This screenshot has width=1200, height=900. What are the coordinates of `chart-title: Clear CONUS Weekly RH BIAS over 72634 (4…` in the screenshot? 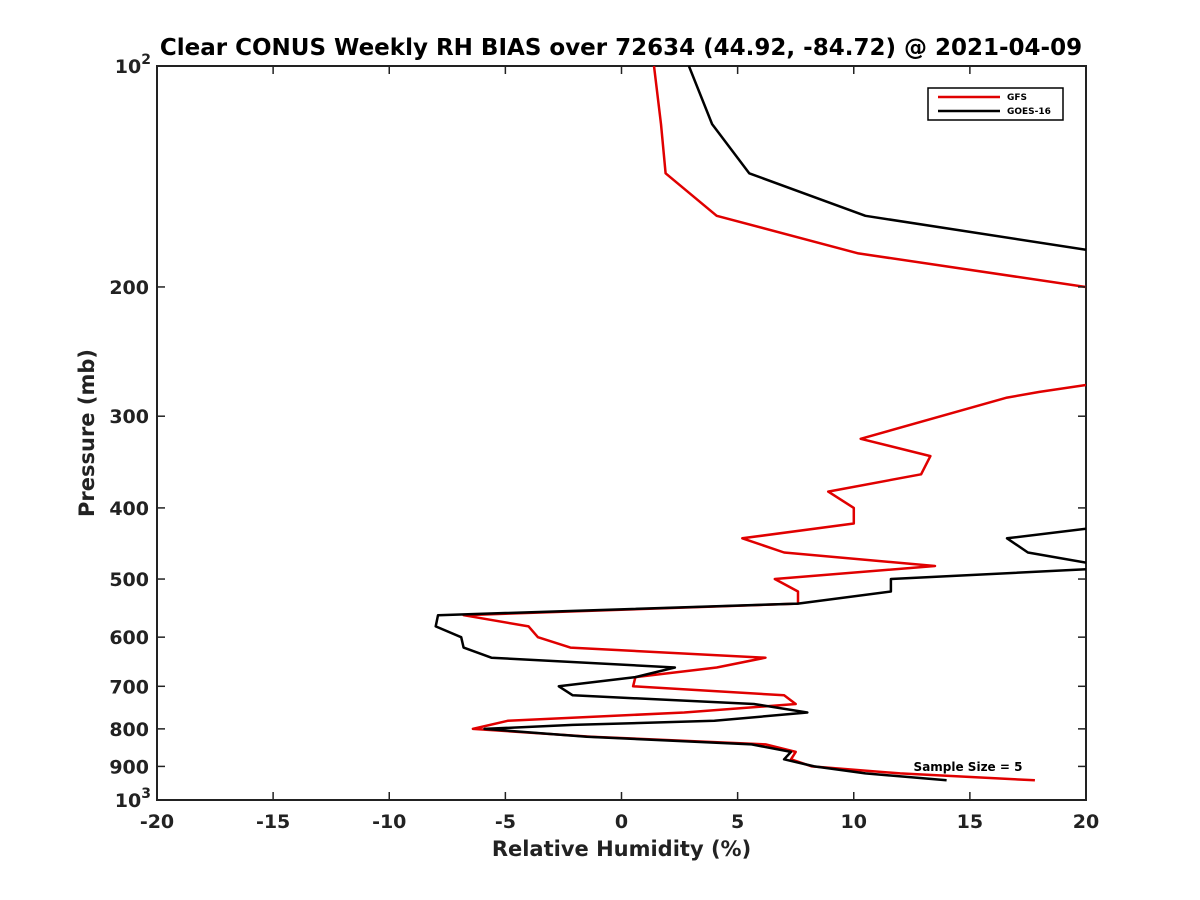 It's located at (621, 48).